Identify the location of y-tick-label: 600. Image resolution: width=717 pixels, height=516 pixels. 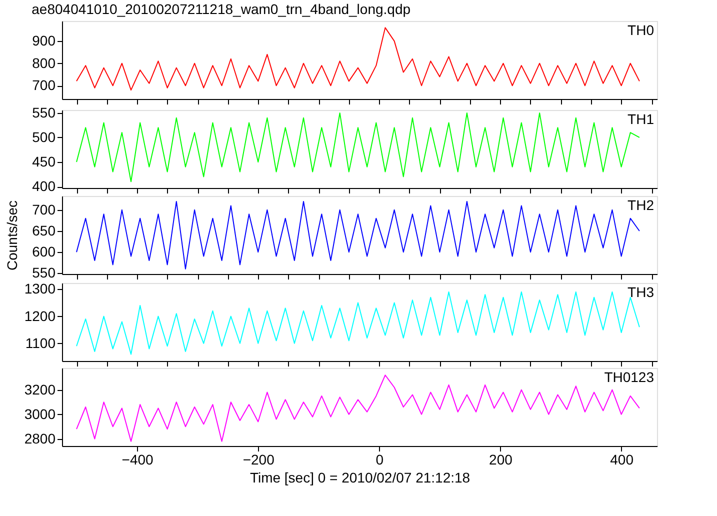
(44, 252).